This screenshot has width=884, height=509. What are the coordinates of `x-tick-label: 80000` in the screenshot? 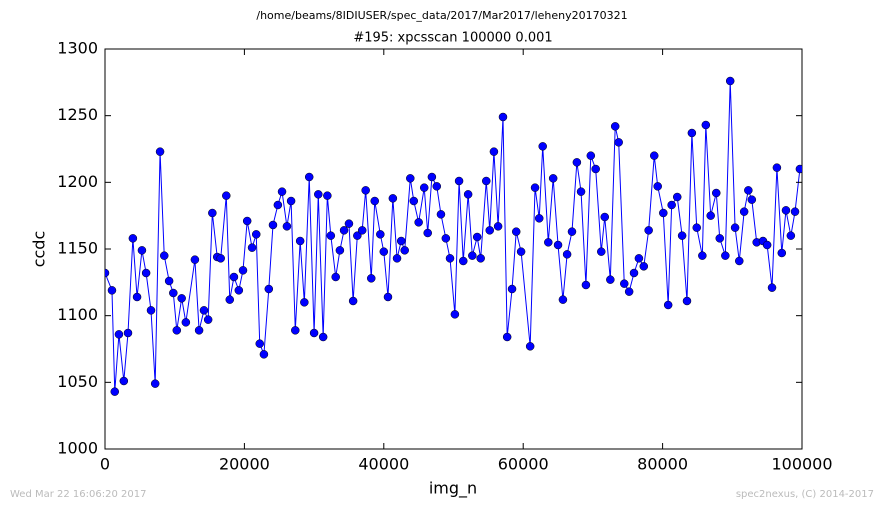 It's located at (662, 464).